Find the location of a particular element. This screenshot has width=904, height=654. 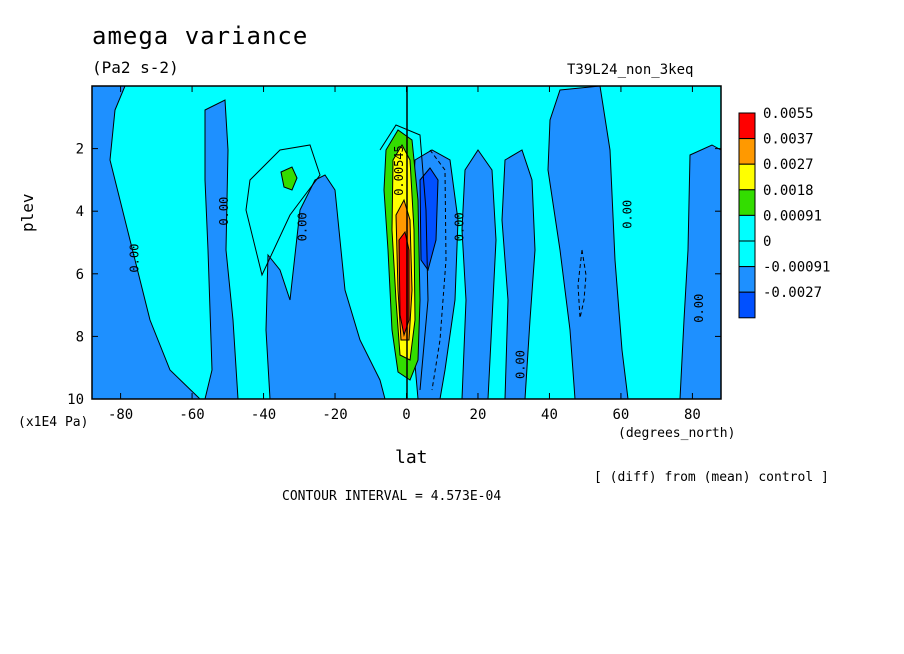

contour-label: 0.00545 is located at coordinates (399, 170).